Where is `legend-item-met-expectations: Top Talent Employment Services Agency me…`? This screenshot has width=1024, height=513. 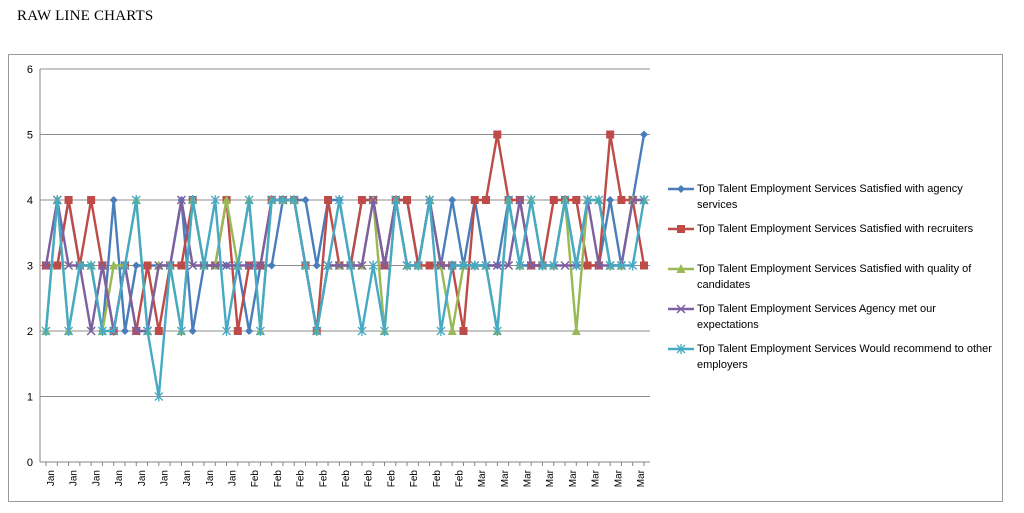 legend-item-met-expectations: Top Talent Employment Services Agency me… is located at coordinates (833, 321).